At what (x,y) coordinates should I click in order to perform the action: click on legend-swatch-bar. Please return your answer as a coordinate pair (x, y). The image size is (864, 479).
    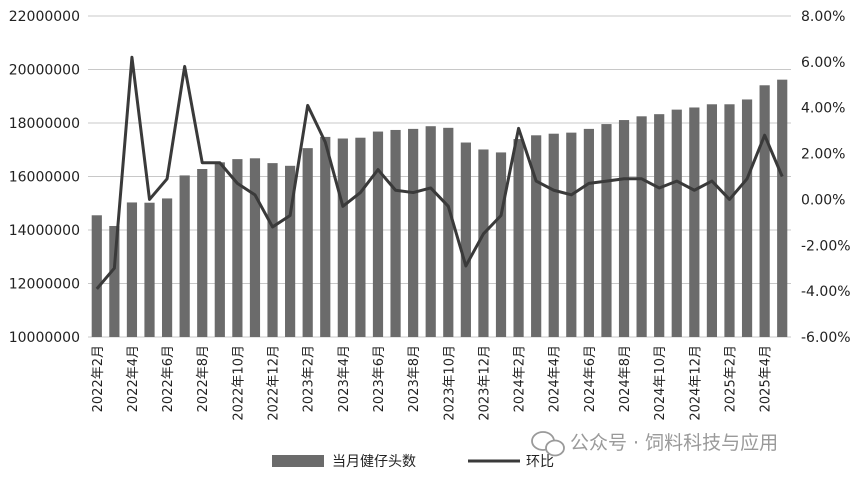
    Looking at the image, I should click on (298, 461).